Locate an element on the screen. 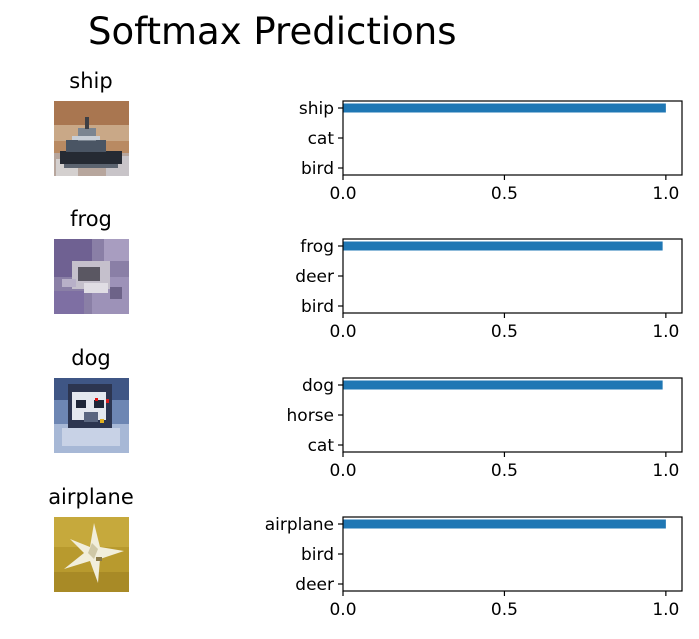  airplane-image is located at coordinates (91, 554).